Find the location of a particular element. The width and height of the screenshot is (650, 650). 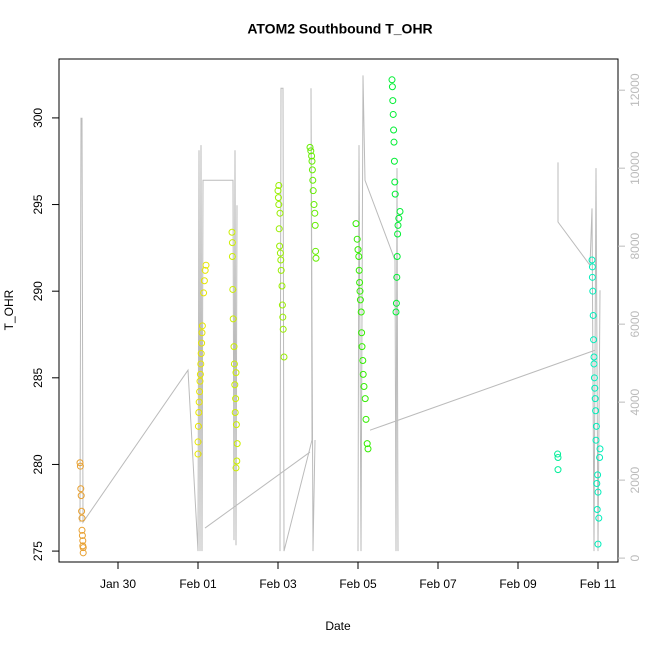

x-tick-label: Feb 09 is located at coordinates (518, 584).